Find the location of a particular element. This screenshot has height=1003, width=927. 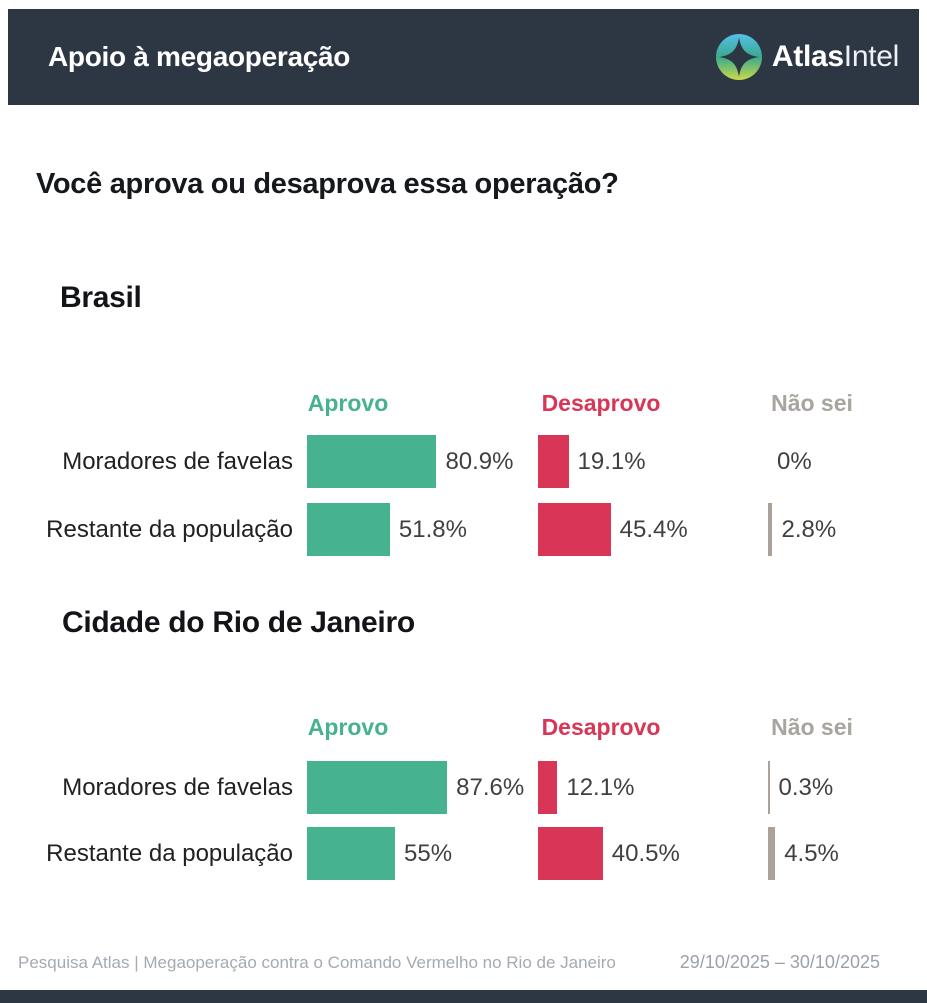

cell-desaprovo: 19.1% is located at coordinates (592, 461).